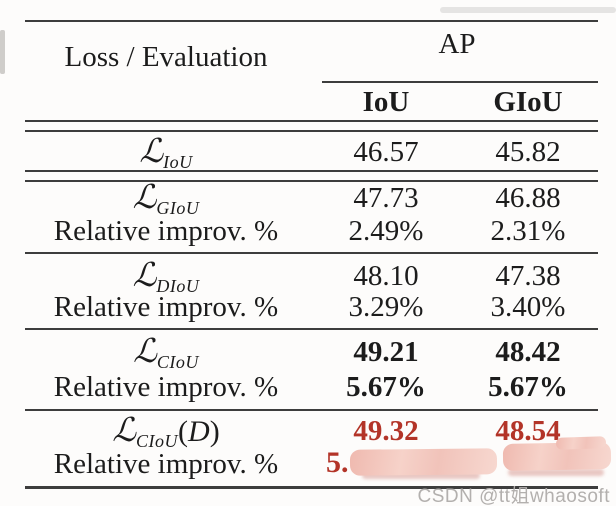 This screenshot has width=616, height=506. I want to click on photo-artifact-streak, so click(528, 10).